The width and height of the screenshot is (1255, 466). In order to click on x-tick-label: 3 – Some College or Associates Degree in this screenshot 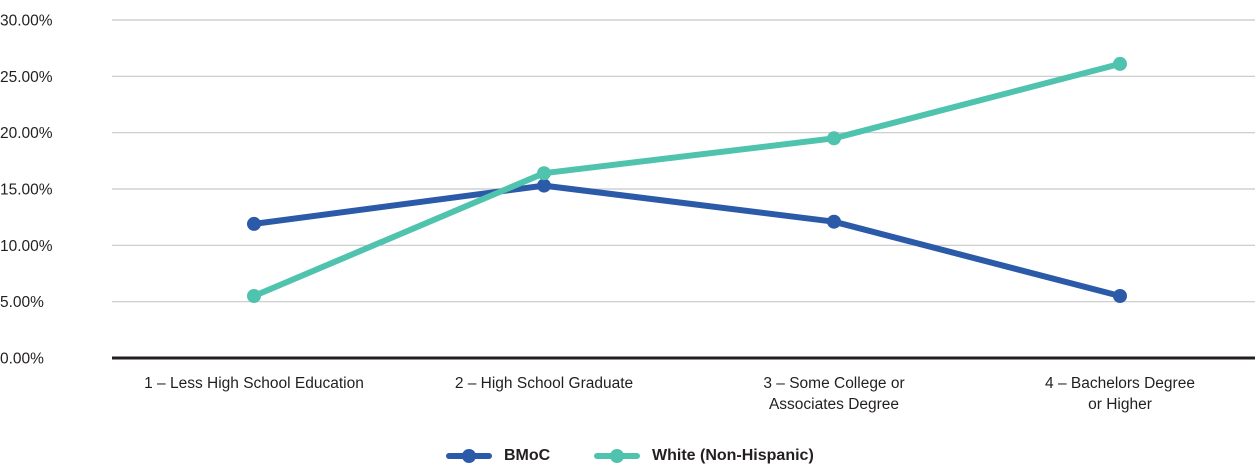, I will do `click(833, 394)`.